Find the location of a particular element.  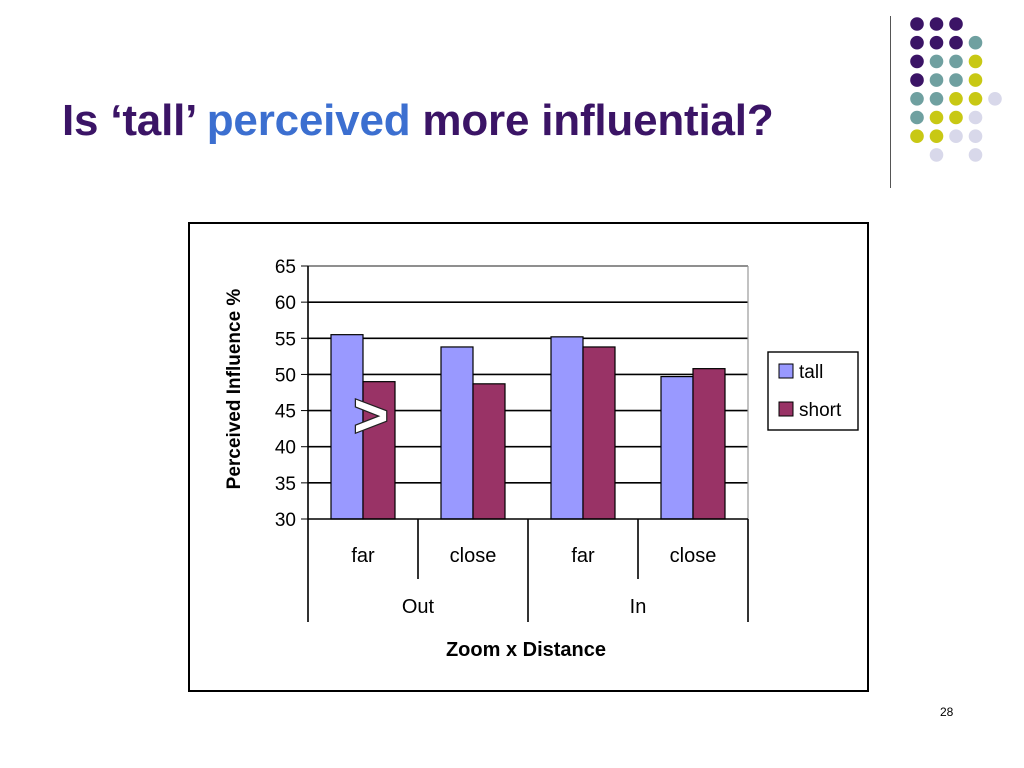

legend-label-tall: tall is located at coordinates (811, 372).